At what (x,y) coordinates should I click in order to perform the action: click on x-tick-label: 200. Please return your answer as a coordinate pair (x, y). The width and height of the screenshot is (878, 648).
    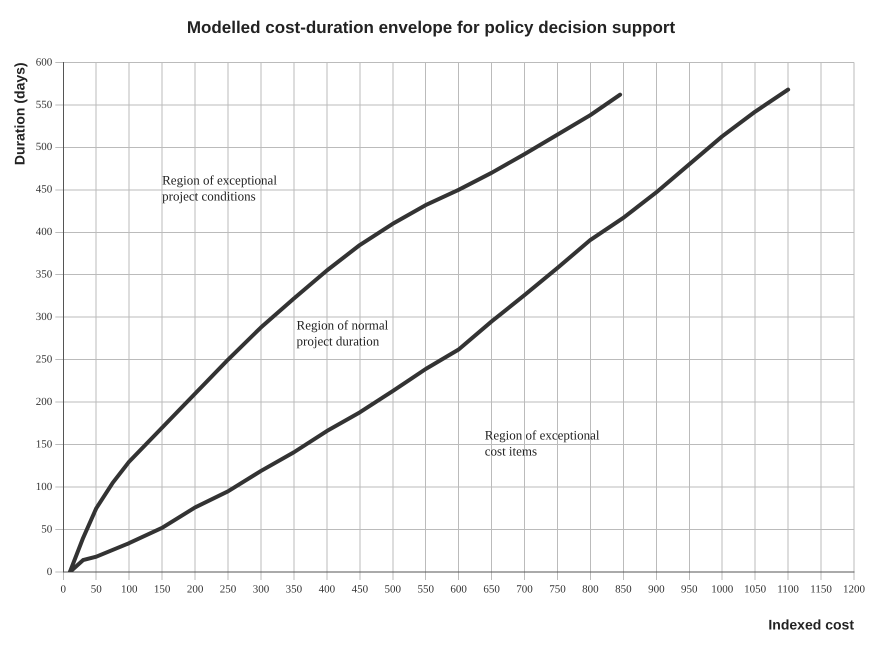
    Looking at the image, I should click on (195, 589).